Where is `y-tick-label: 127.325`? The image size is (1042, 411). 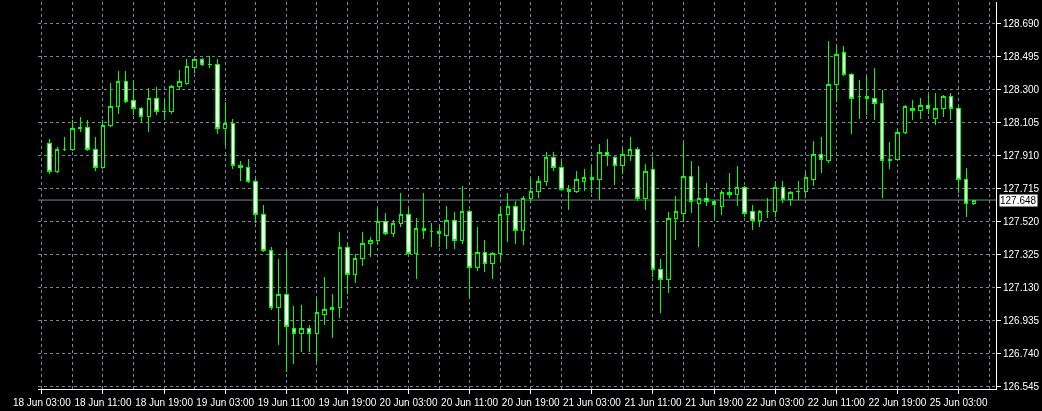
y-tick-label: 127.325 is located at coordinates (1021, 255).